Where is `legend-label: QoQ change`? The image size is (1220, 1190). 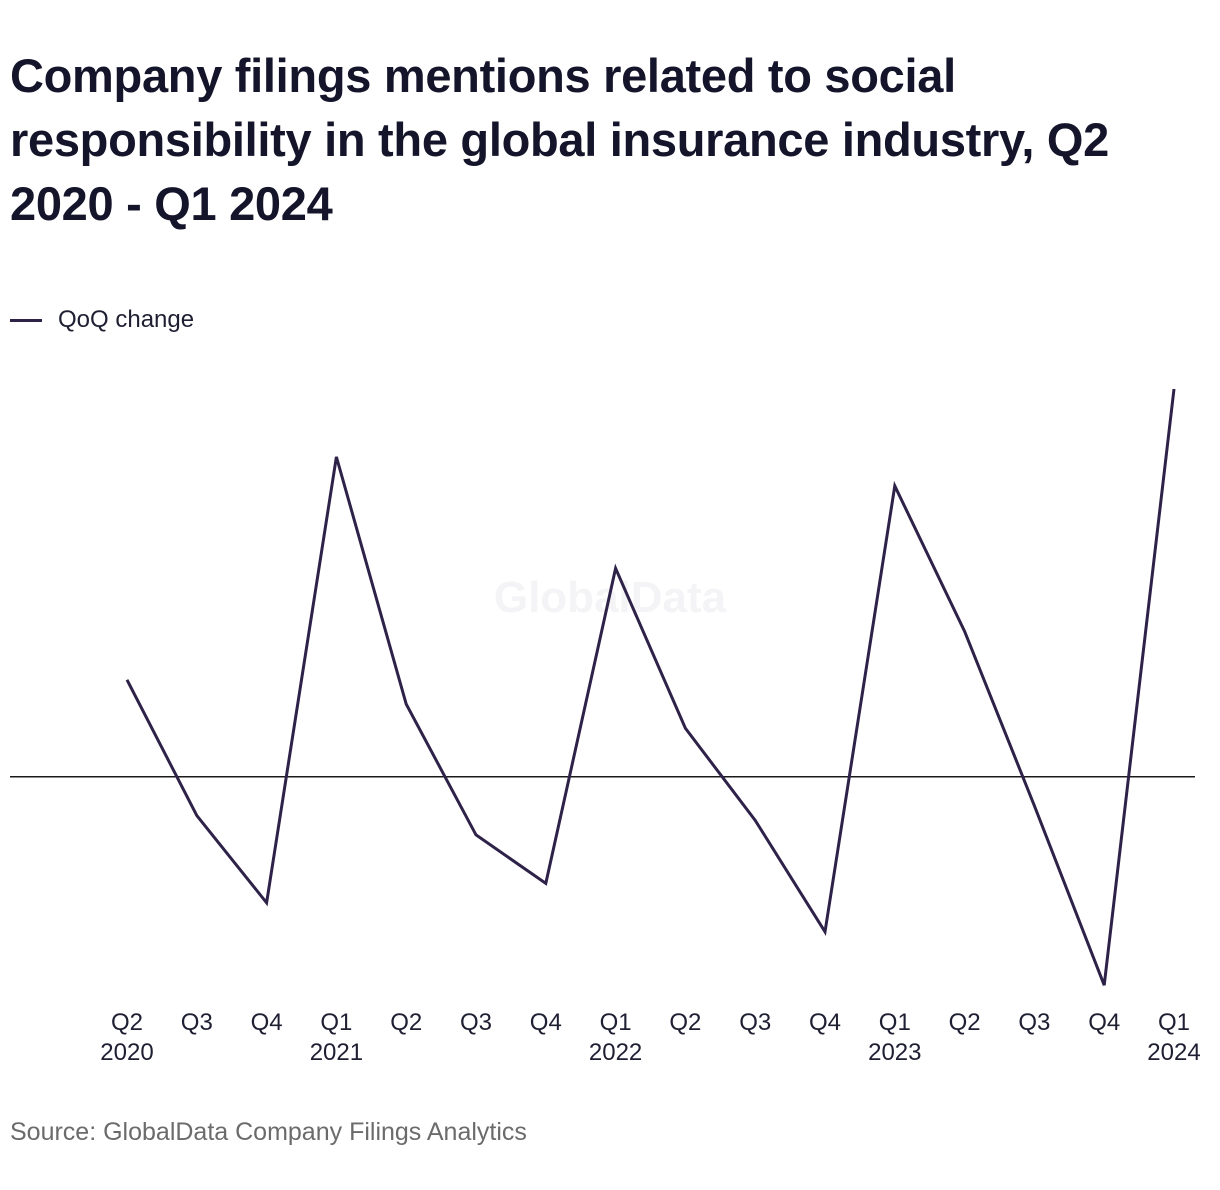 legend-label: QoQ change is located at coordinates (126, 319).